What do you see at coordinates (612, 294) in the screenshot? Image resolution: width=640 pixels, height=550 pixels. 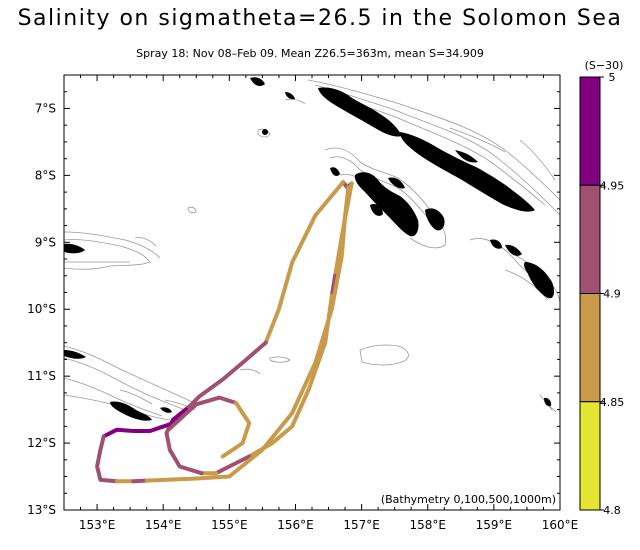 I see `colorbar-tick-label: 4.9` at bounding box center [612, 294].